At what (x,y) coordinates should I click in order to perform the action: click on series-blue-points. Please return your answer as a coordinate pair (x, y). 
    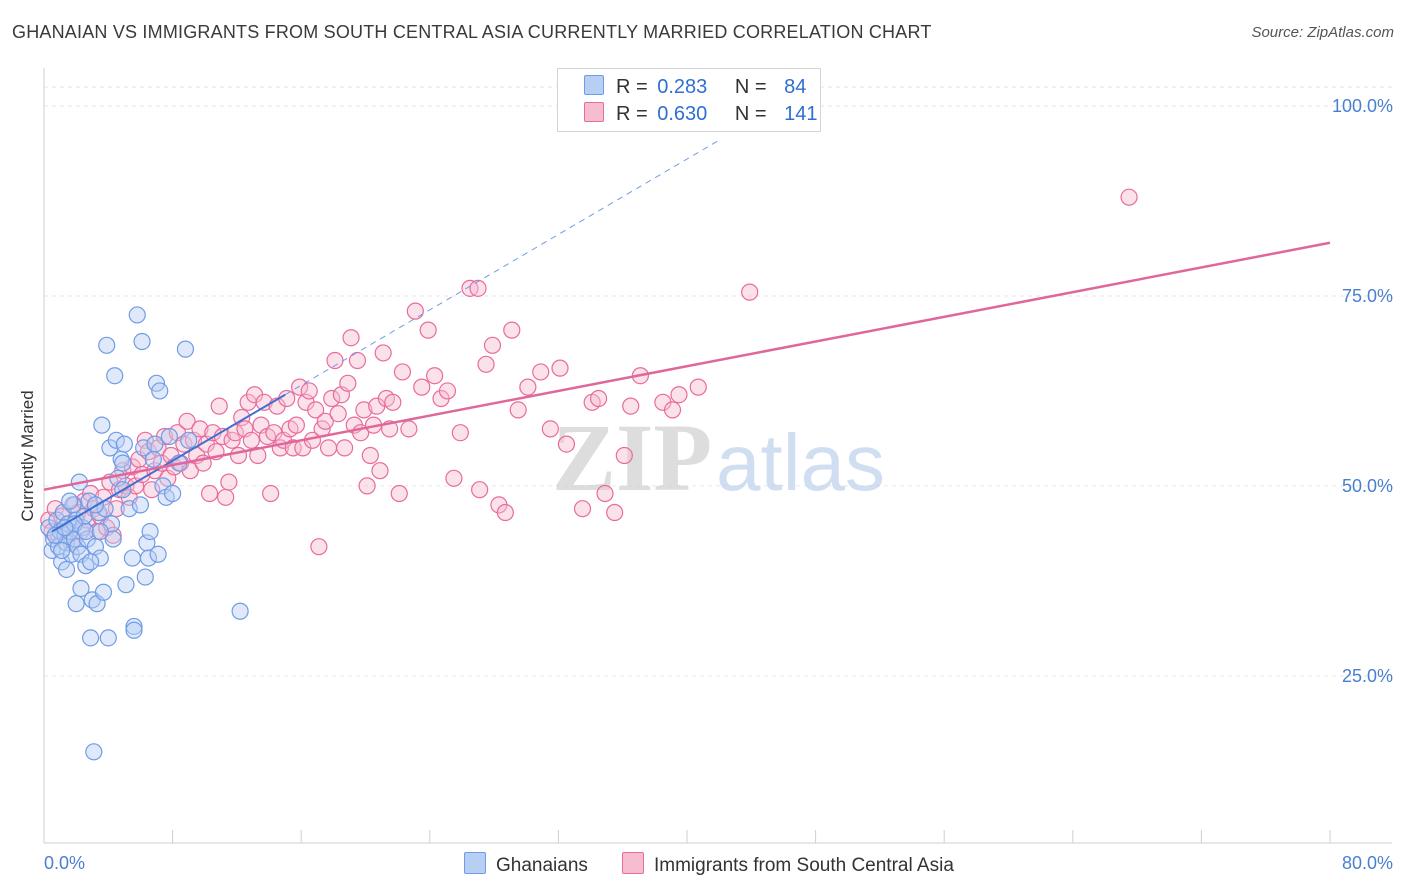
    Looking at the image, I should click on (144, 533).